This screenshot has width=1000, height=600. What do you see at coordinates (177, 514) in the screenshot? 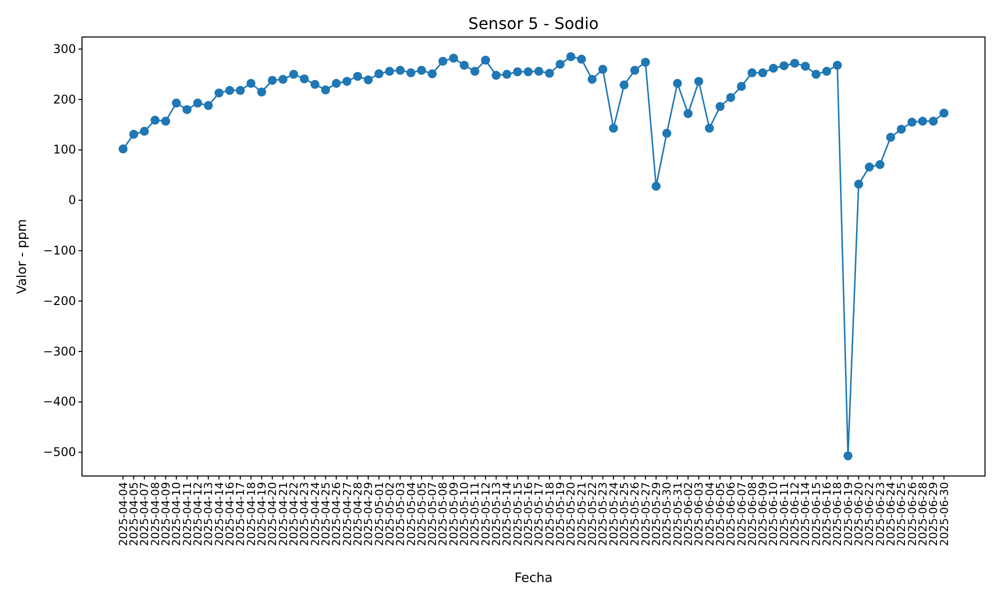
I see `x-tick-label: 2025-04-10` at bounding box center [177, 514].